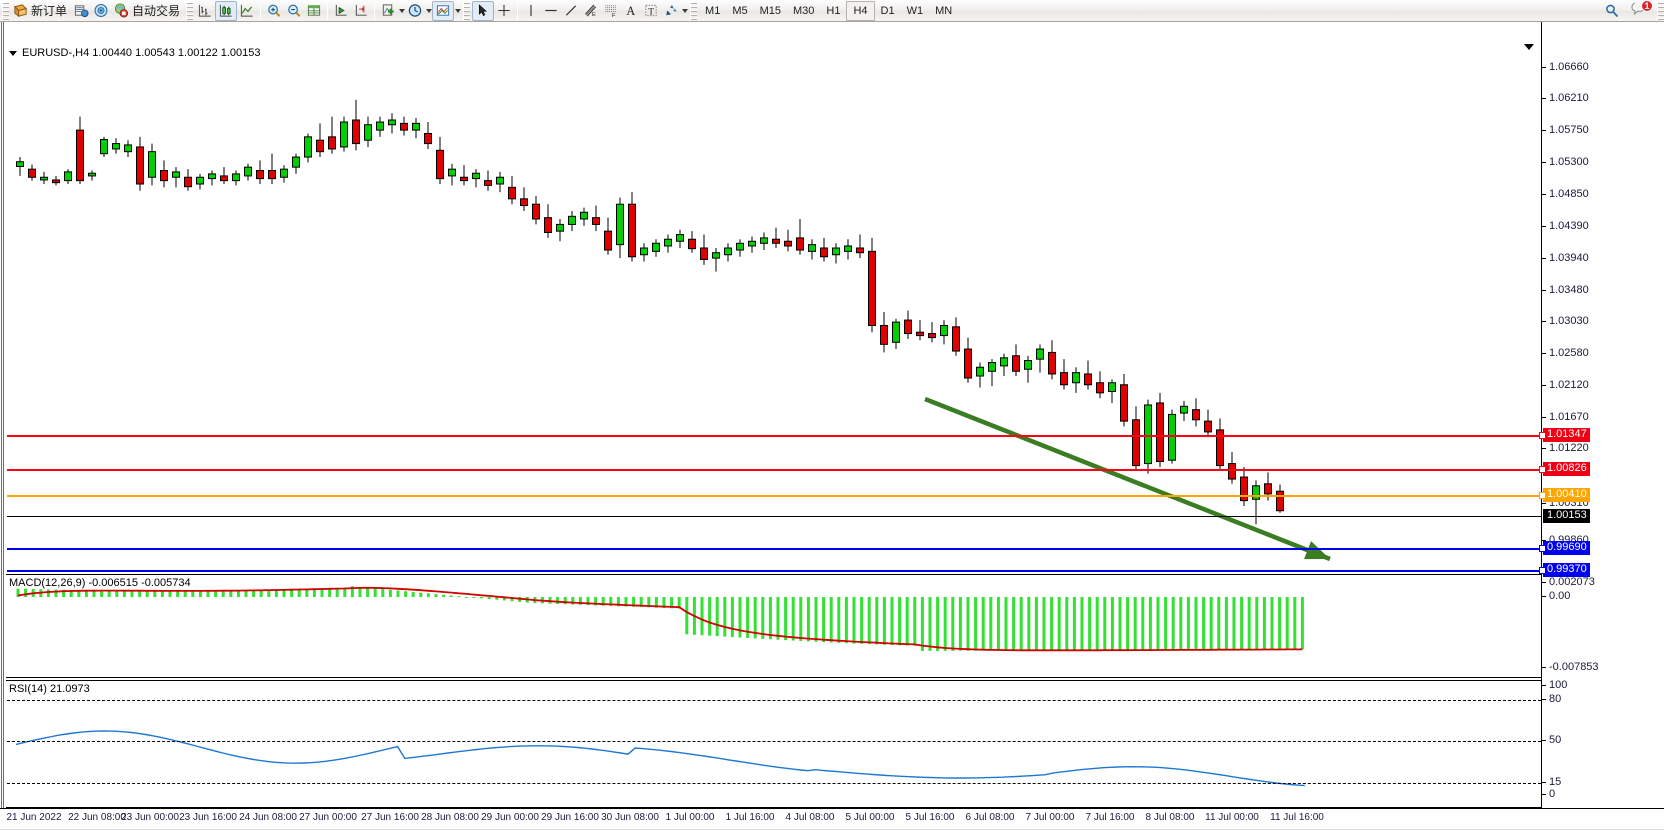 This screenshot has height=830, width=1664. What do you see at coordinates (660, 619) in the screenshot?
I see `macd-pane` at bounding box center [660, 619].